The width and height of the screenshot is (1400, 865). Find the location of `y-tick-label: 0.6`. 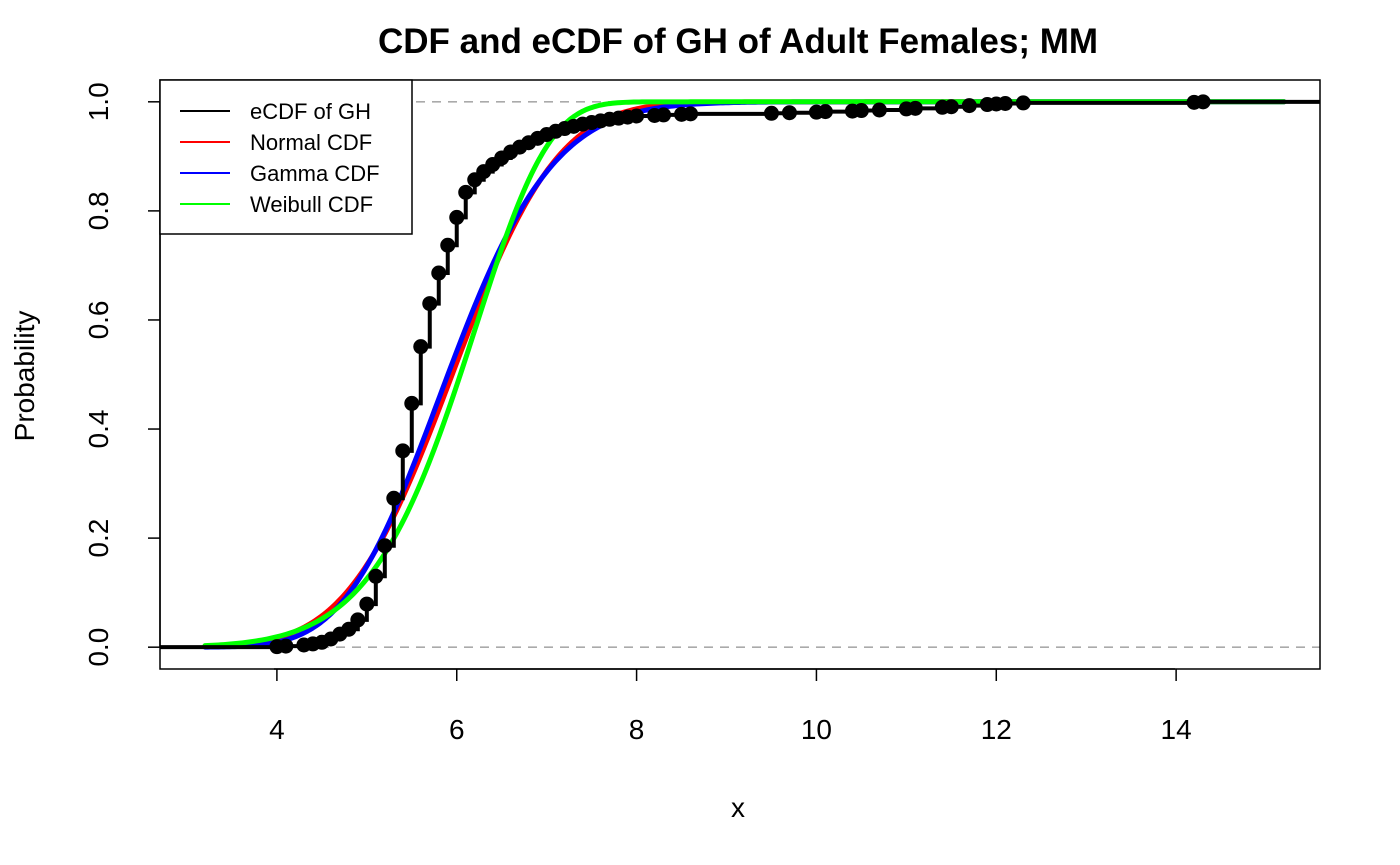

y-tick-label: 0.6 is located at coordinates (98, 319).